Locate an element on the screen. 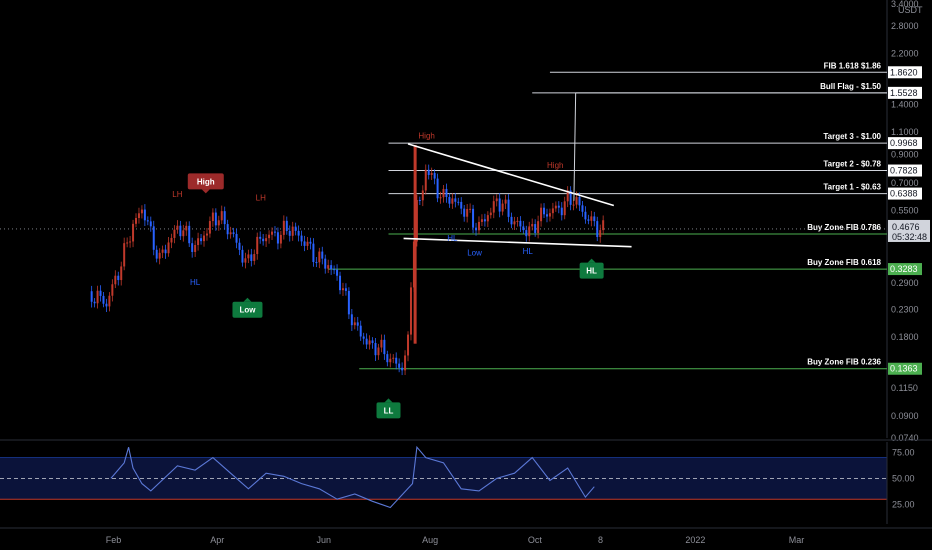 This screenshot has width=932, height=550. fib-level-price-value: 1.5528 is located at coordinates (904, 93).